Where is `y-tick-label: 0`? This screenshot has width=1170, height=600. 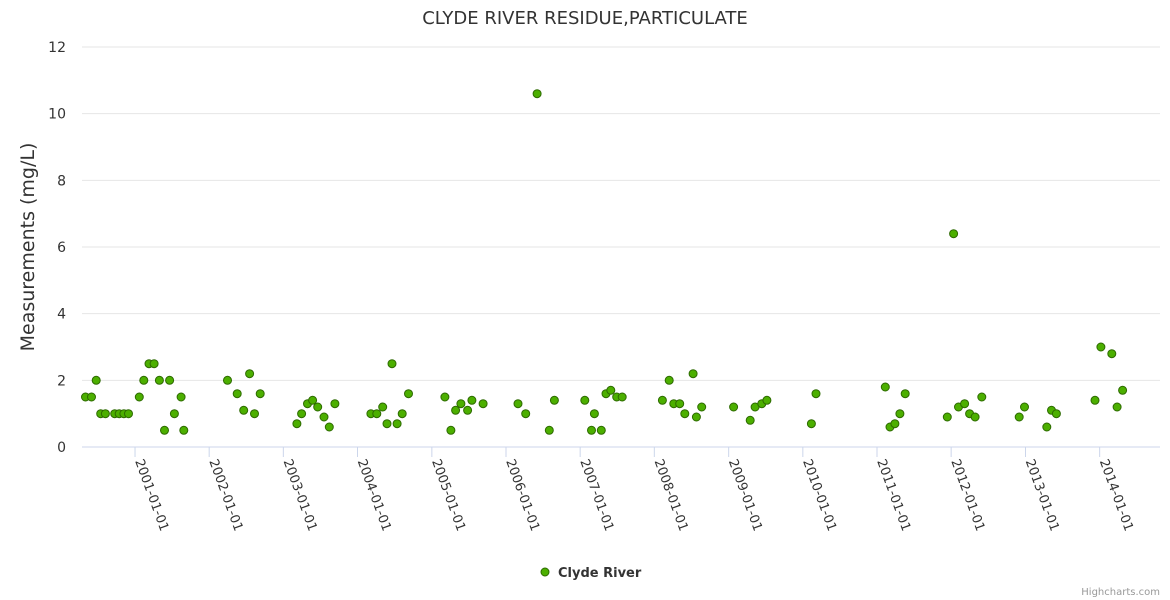
y-tick-label: 0 is located at coordinates (61, 448).